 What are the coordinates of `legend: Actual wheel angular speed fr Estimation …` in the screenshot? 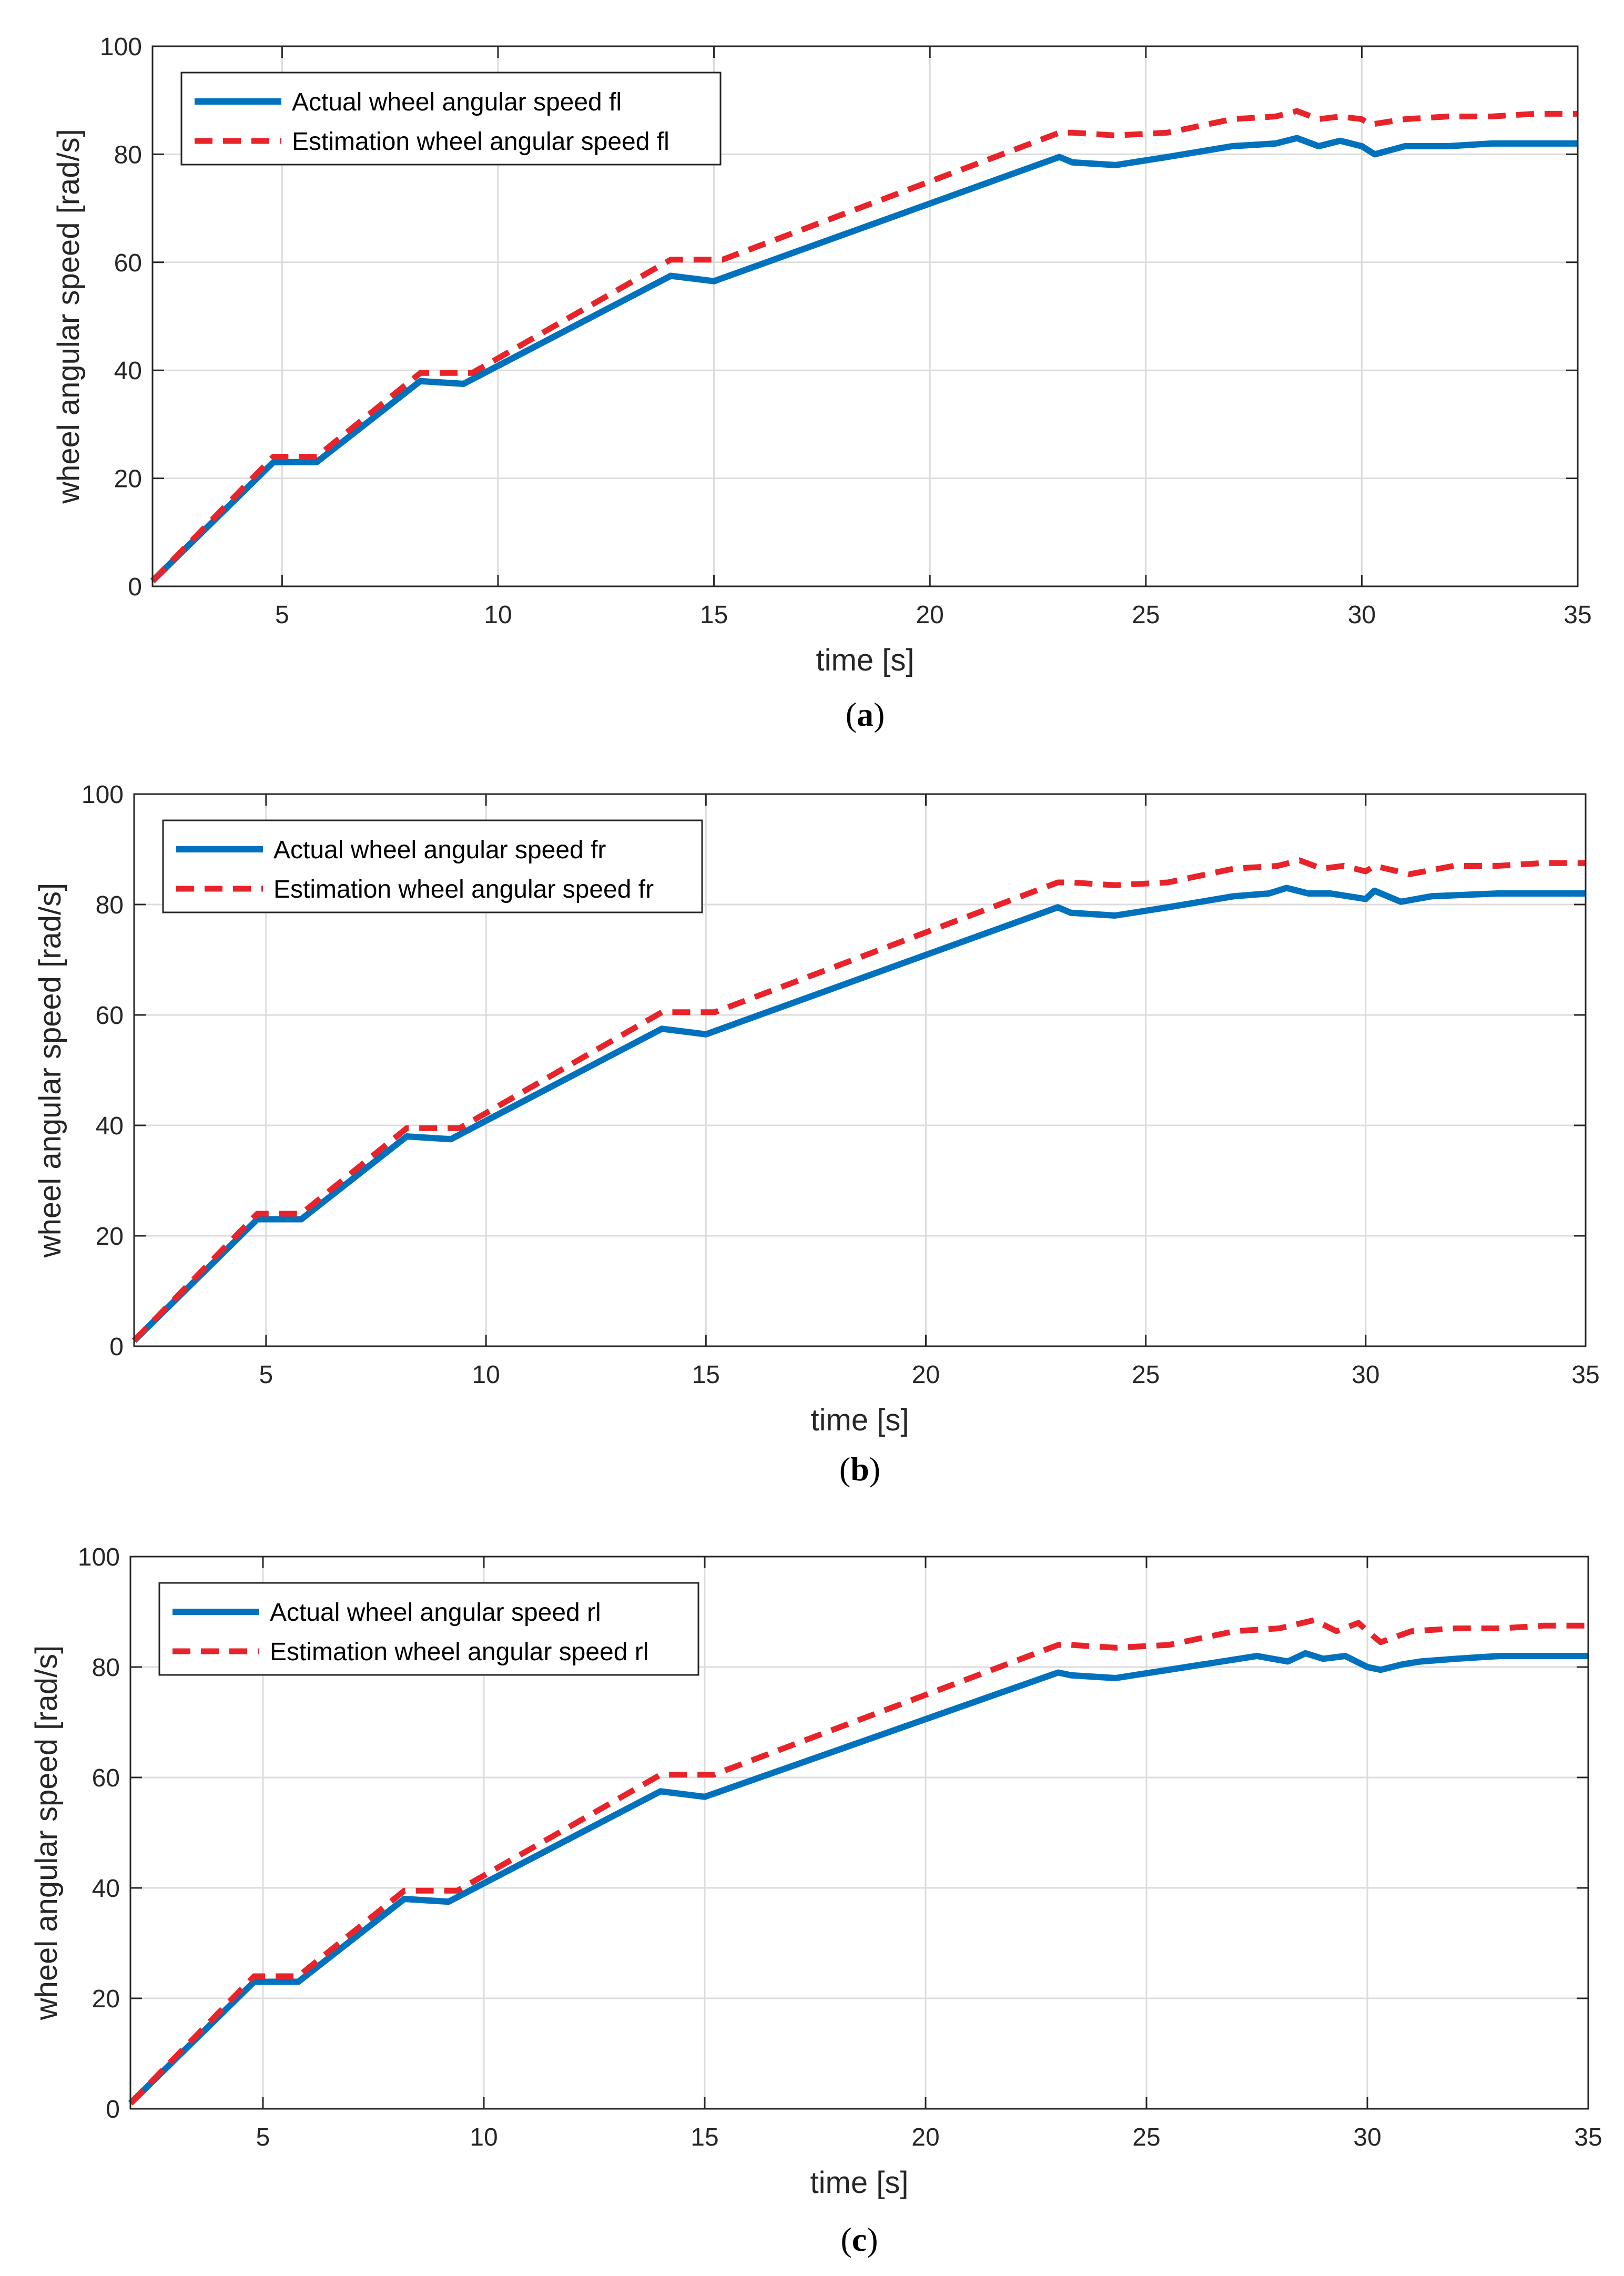 It's located at (432, 866).